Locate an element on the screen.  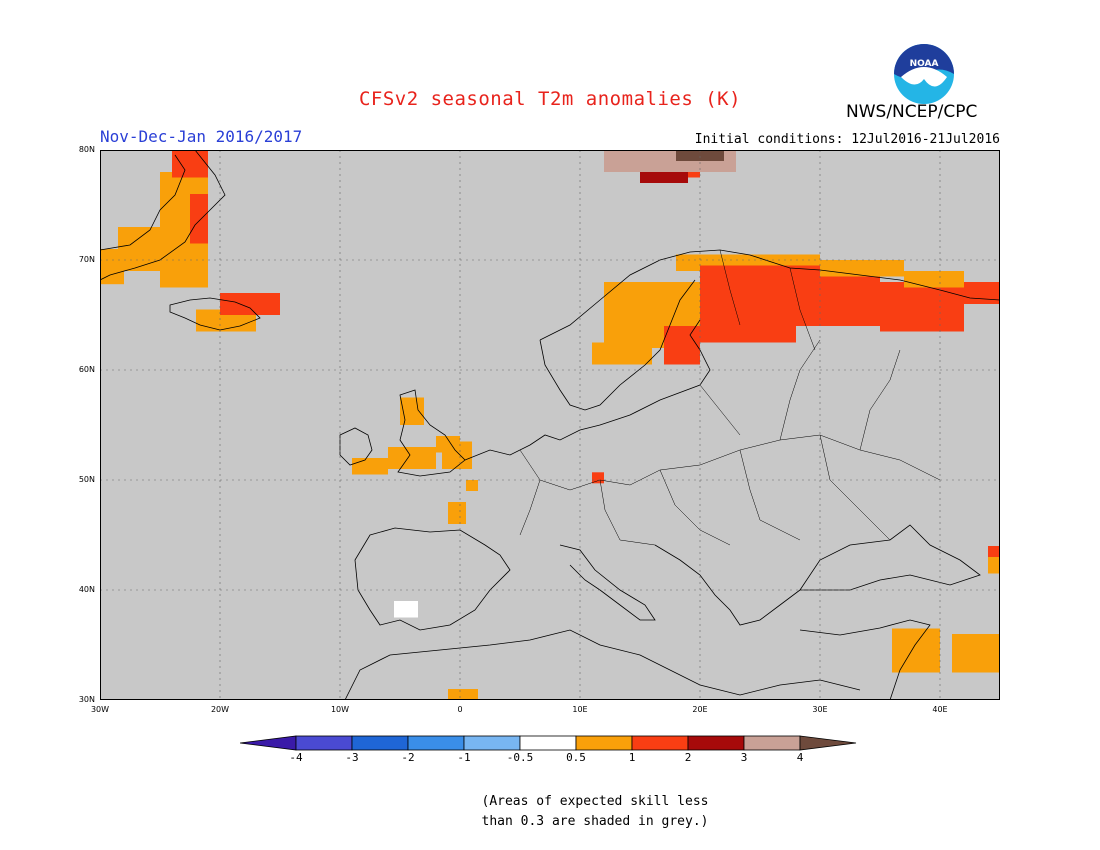
lon-label-10W: 10W is located at coordinates (340, 709).